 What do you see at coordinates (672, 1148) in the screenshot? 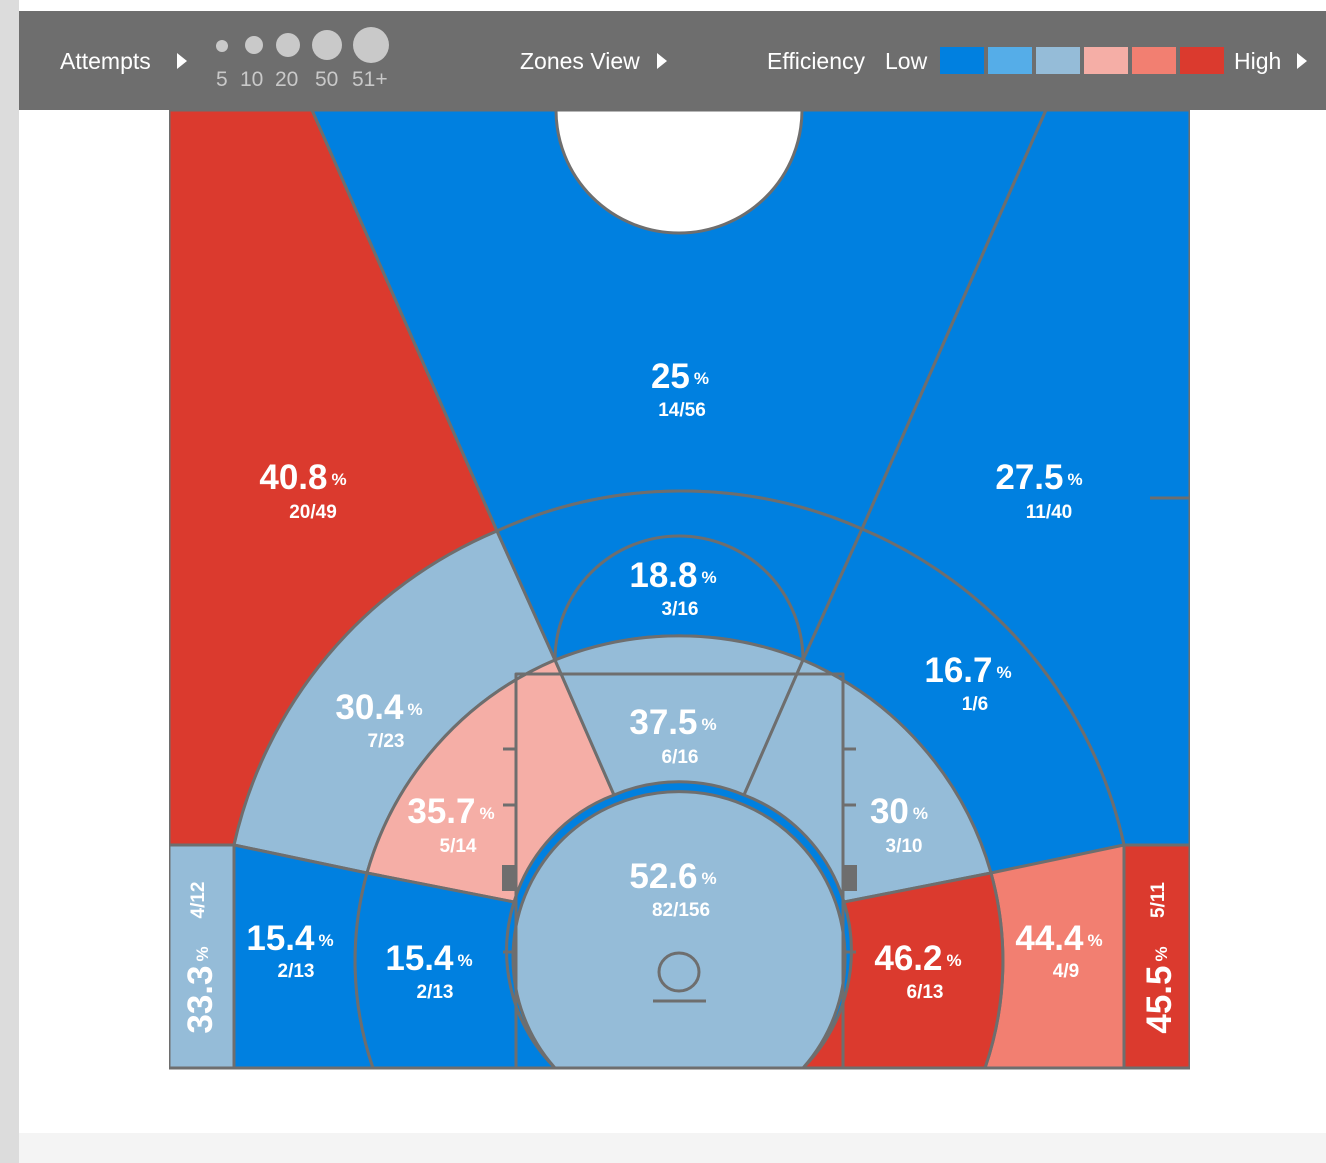
I see `bottom-strip` at bounding box center [672, 1148].